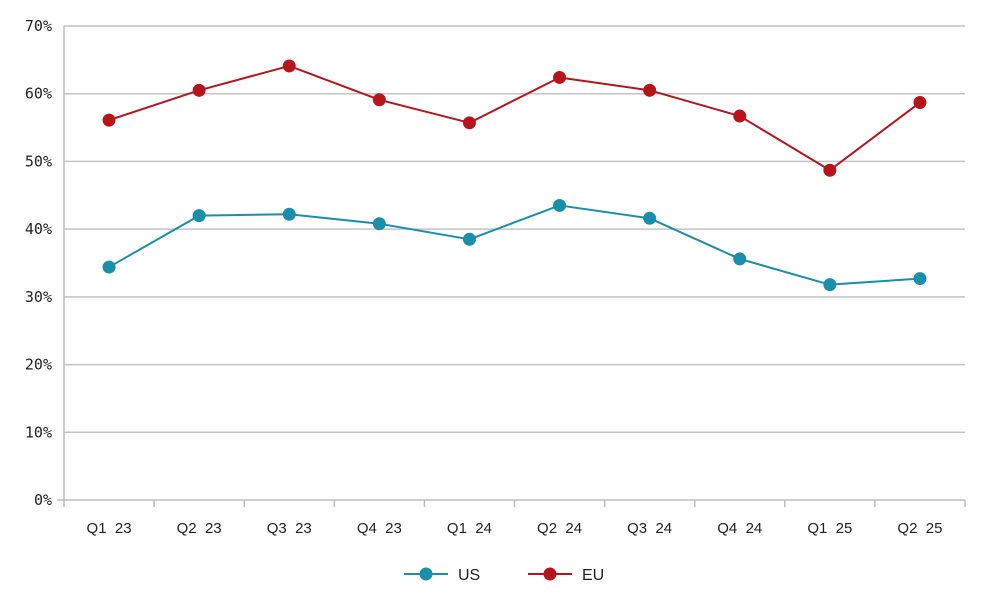 This screenshot has width=1000, height=598. What do you see at coordinates (442, 575) in the screenshot?
I see `legend-item-us: US` at bounding box center [442, 575].